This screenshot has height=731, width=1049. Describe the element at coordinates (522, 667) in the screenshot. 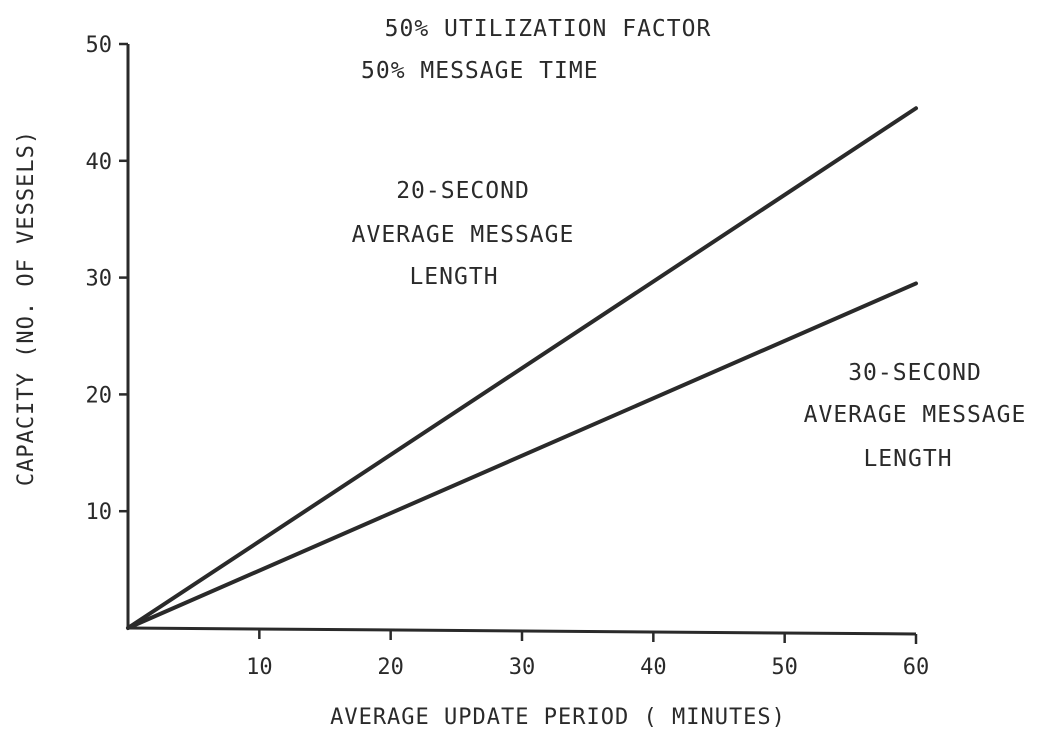

I see `x-tick-label: 30` at that location.